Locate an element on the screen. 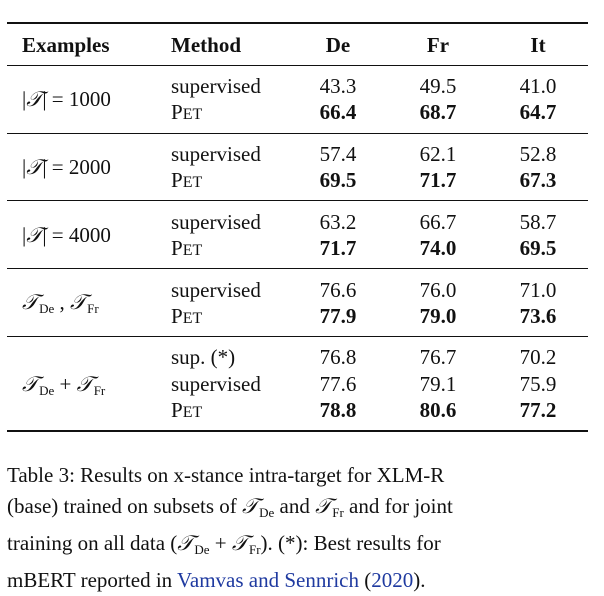 This screenshot has height=596, width=604. table-top-rule is located at coordinates (297, 23).